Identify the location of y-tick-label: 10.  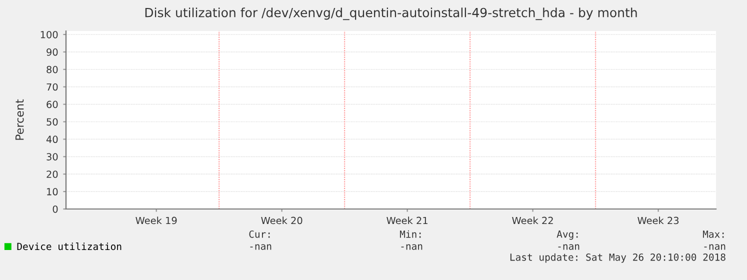
(52, 192).